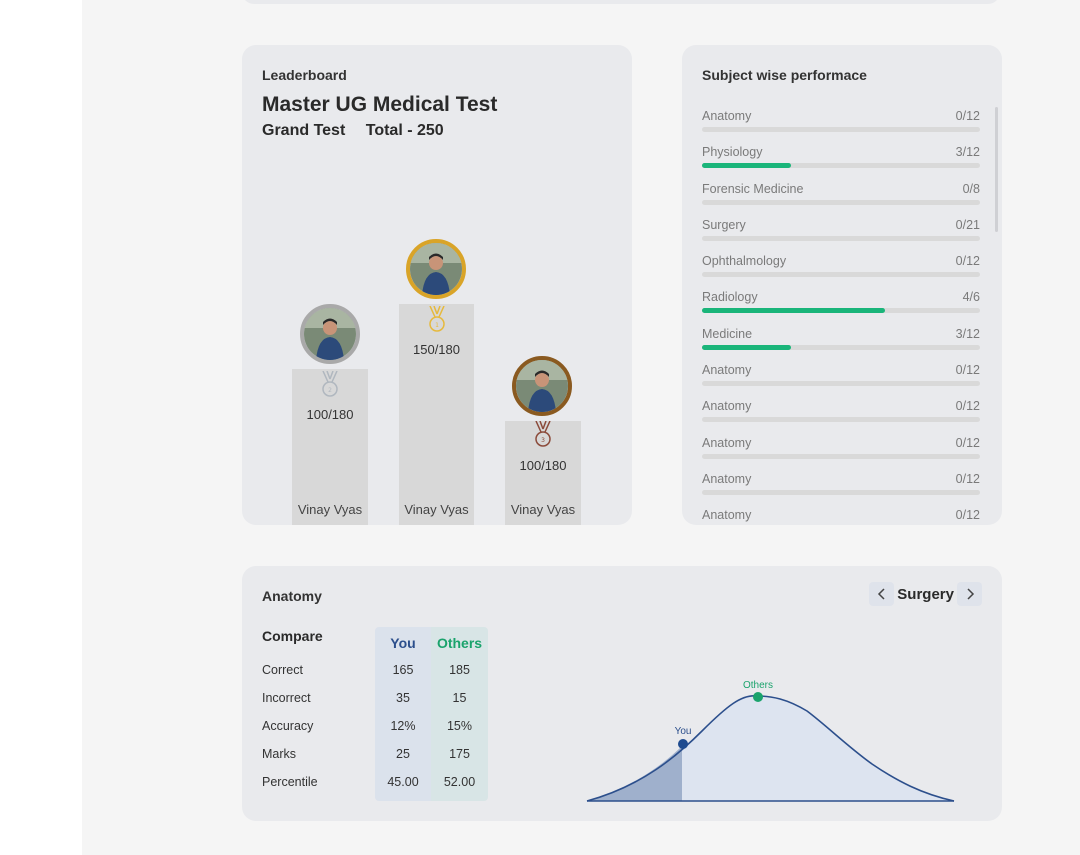 The width and height of the screenshot is (1080, 855). I want to click on you-value: 165, so click(403, 670).